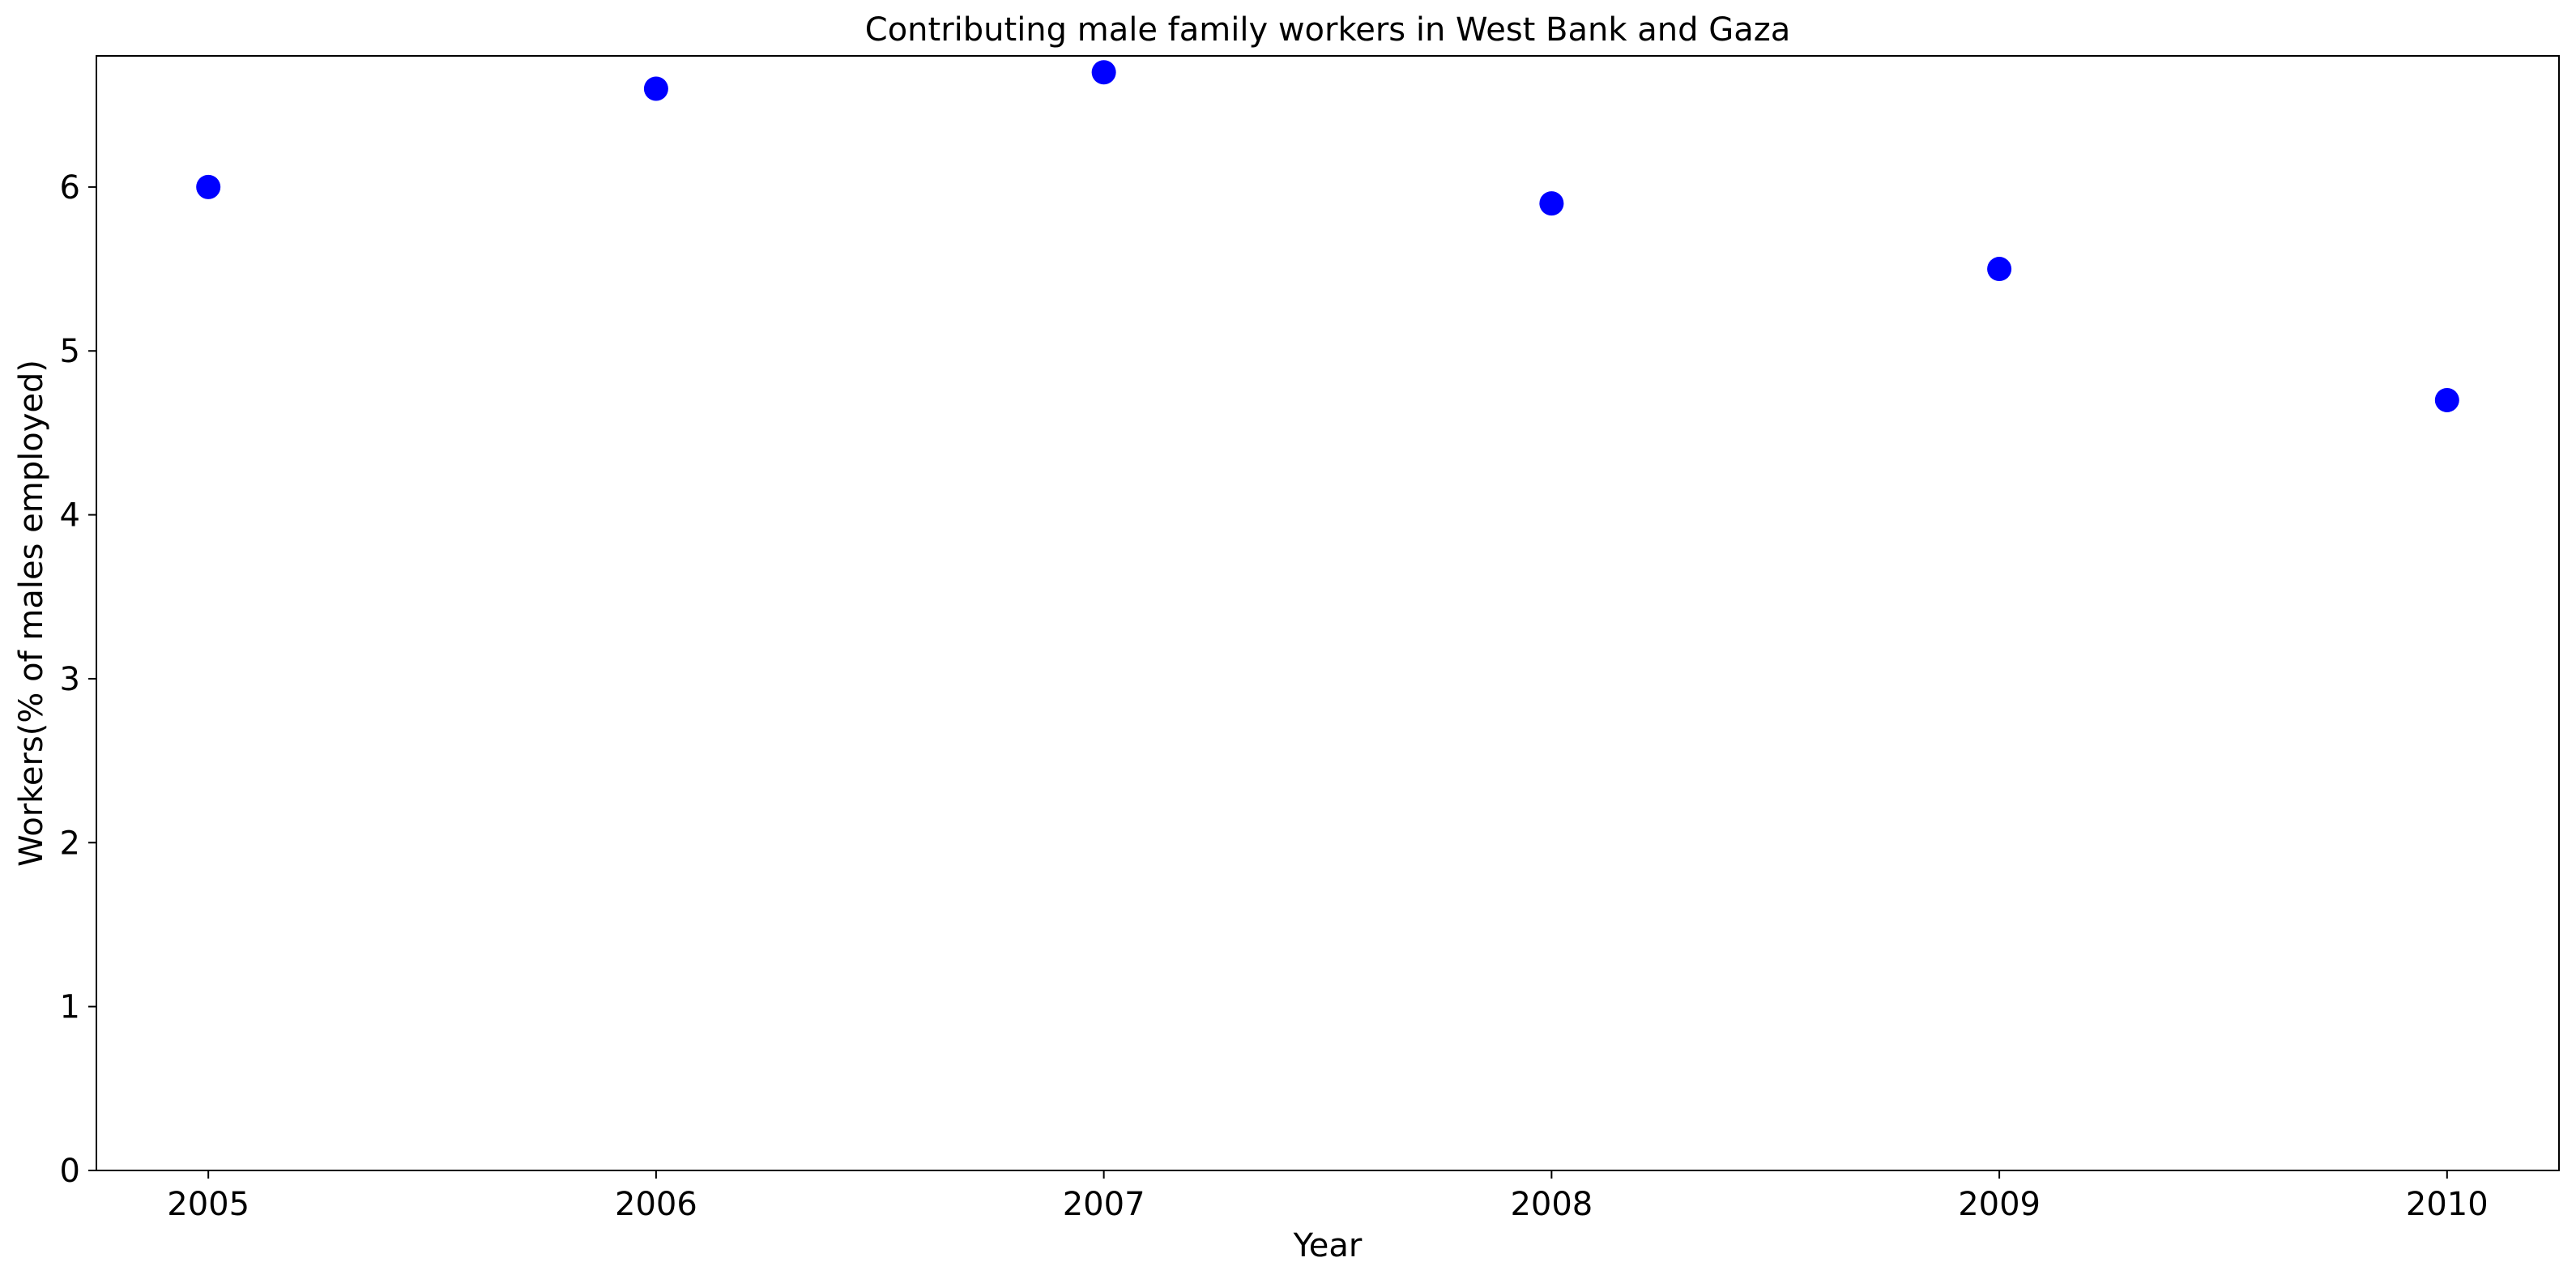 This screenshot has width=2576, height=1279. What do you see at coordinates (1328, 1245) in the screenshot?
I see `x-axis-label: Year` at bounding box center [1328, 1245].